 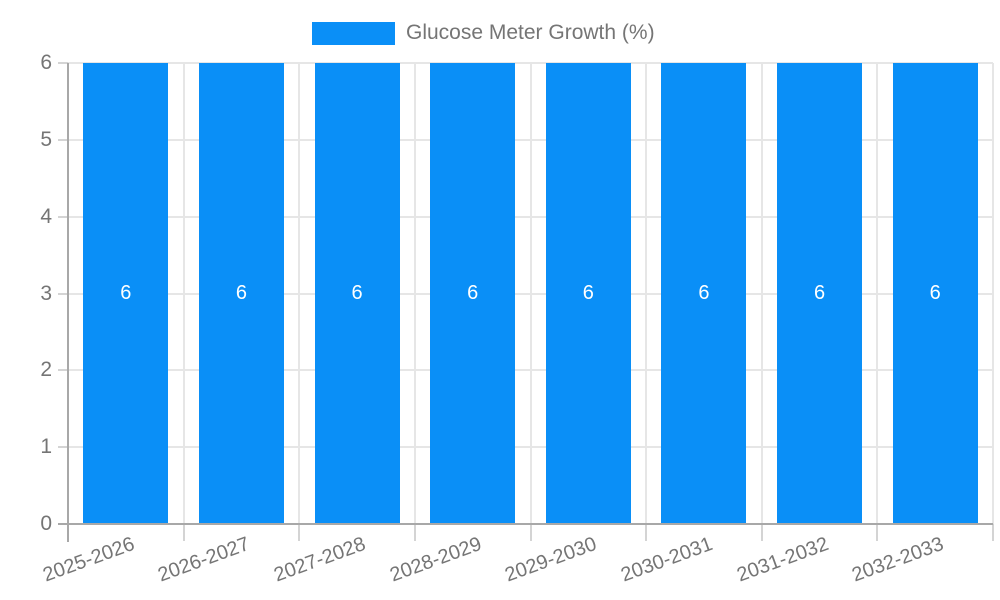 What do you see at coordinates (46, 293) in the screenshot?
I see `y-axis-tick-label: 3` at bounding box center [46, 293].